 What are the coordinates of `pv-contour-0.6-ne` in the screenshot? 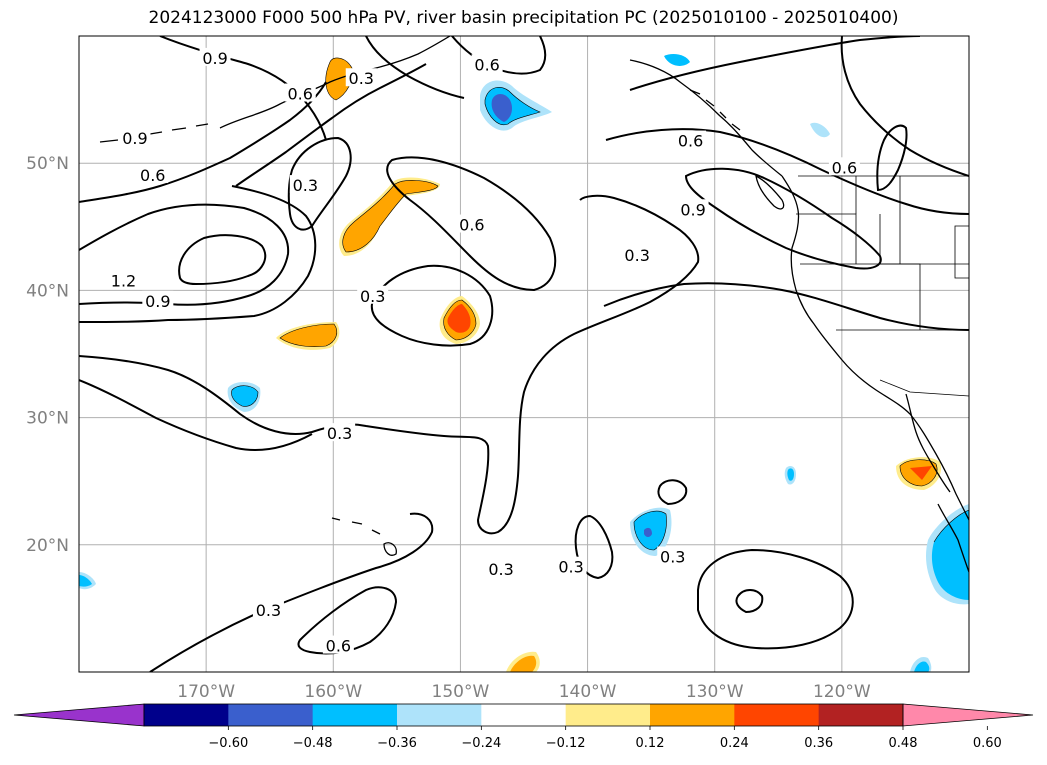 It's located at (775, 63).